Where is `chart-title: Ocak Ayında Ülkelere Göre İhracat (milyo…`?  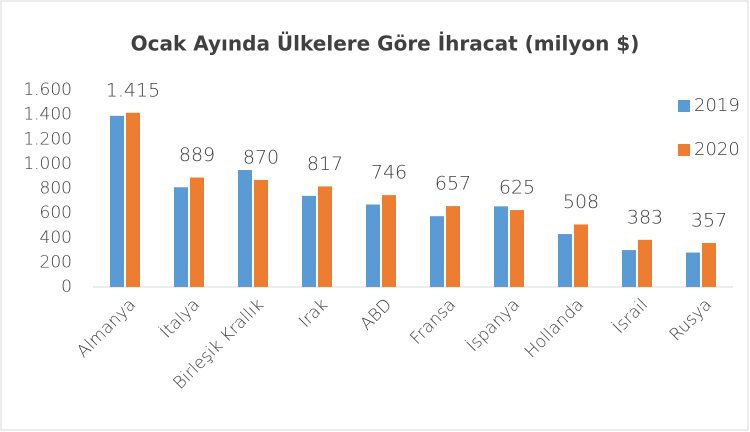
chart-title: Ocak Ayında Ülkelere Göre İhracat (milyo… is located at coordinates (385, 44).